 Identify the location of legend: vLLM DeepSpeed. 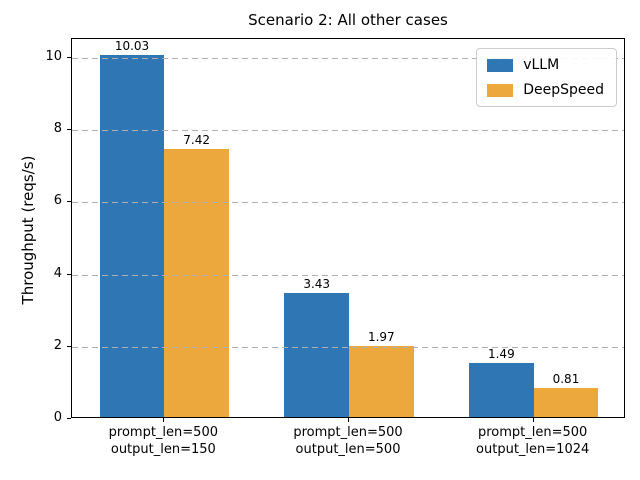
(546, 77).